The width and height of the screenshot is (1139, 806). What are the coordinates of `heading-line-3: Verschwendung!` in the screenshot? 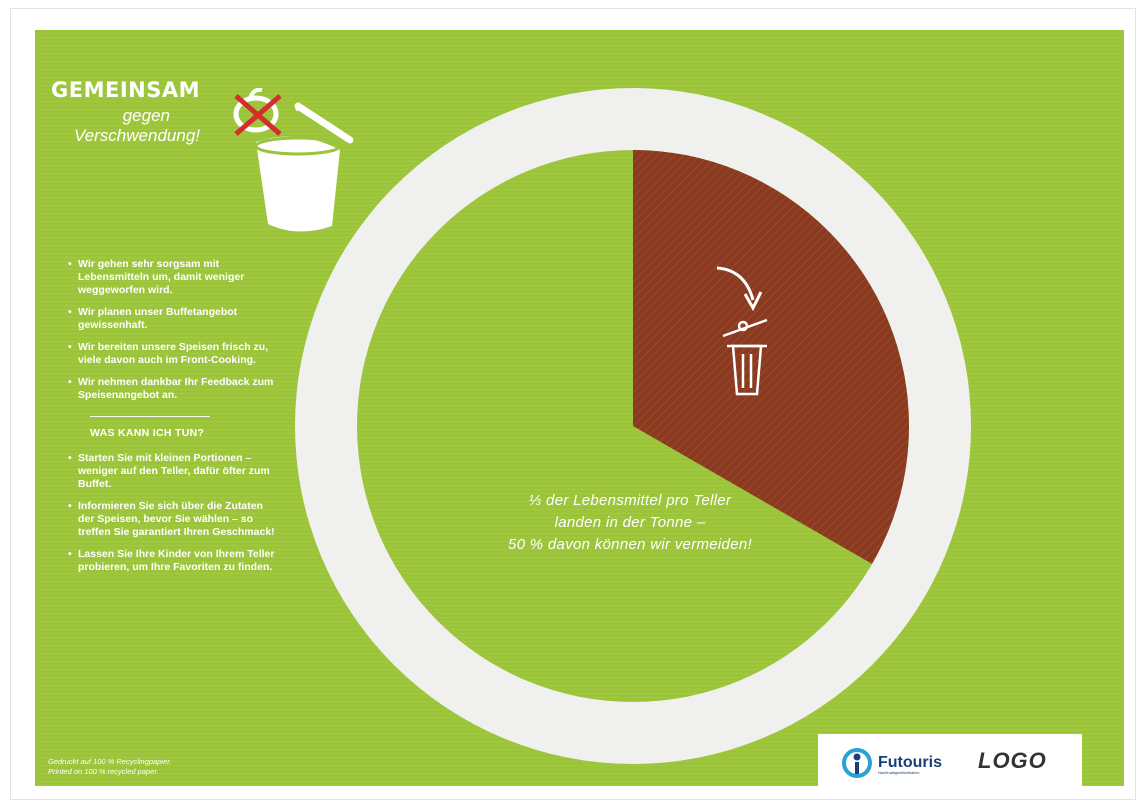 It's located at (136, 135).